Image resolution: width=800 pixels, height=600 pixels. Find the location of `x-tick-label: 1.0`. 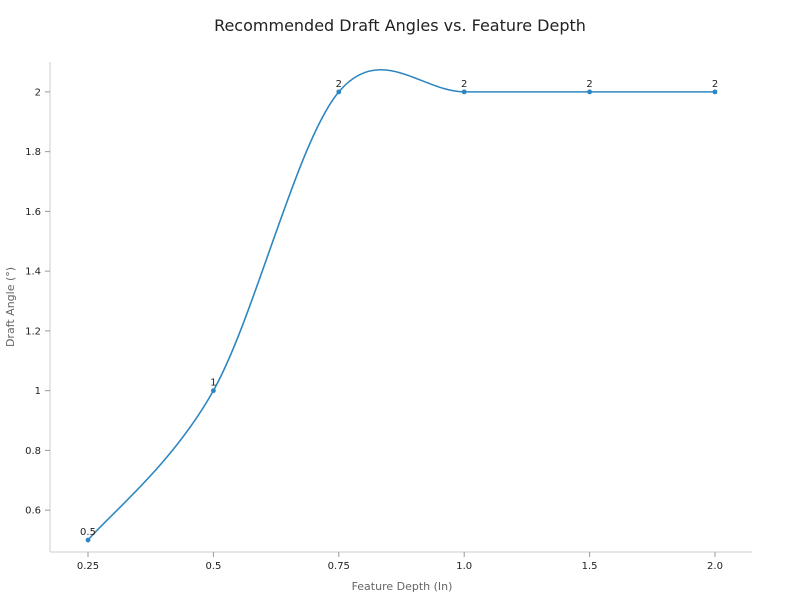

x-tick-label: 1.0 is located at coordinates (464, 566).